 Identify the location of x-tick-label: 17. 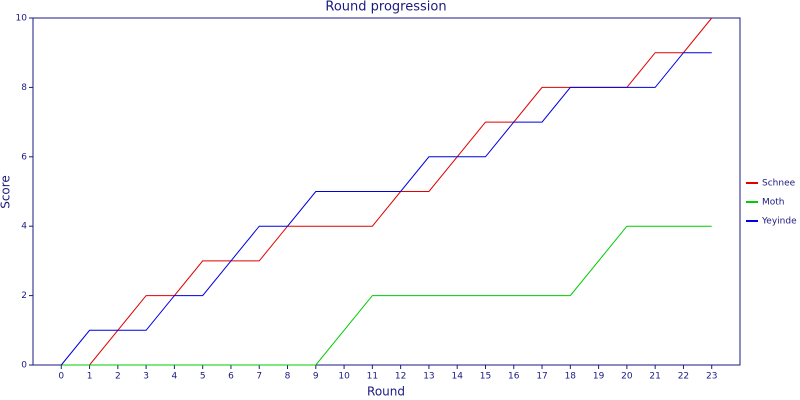
(541, 377).